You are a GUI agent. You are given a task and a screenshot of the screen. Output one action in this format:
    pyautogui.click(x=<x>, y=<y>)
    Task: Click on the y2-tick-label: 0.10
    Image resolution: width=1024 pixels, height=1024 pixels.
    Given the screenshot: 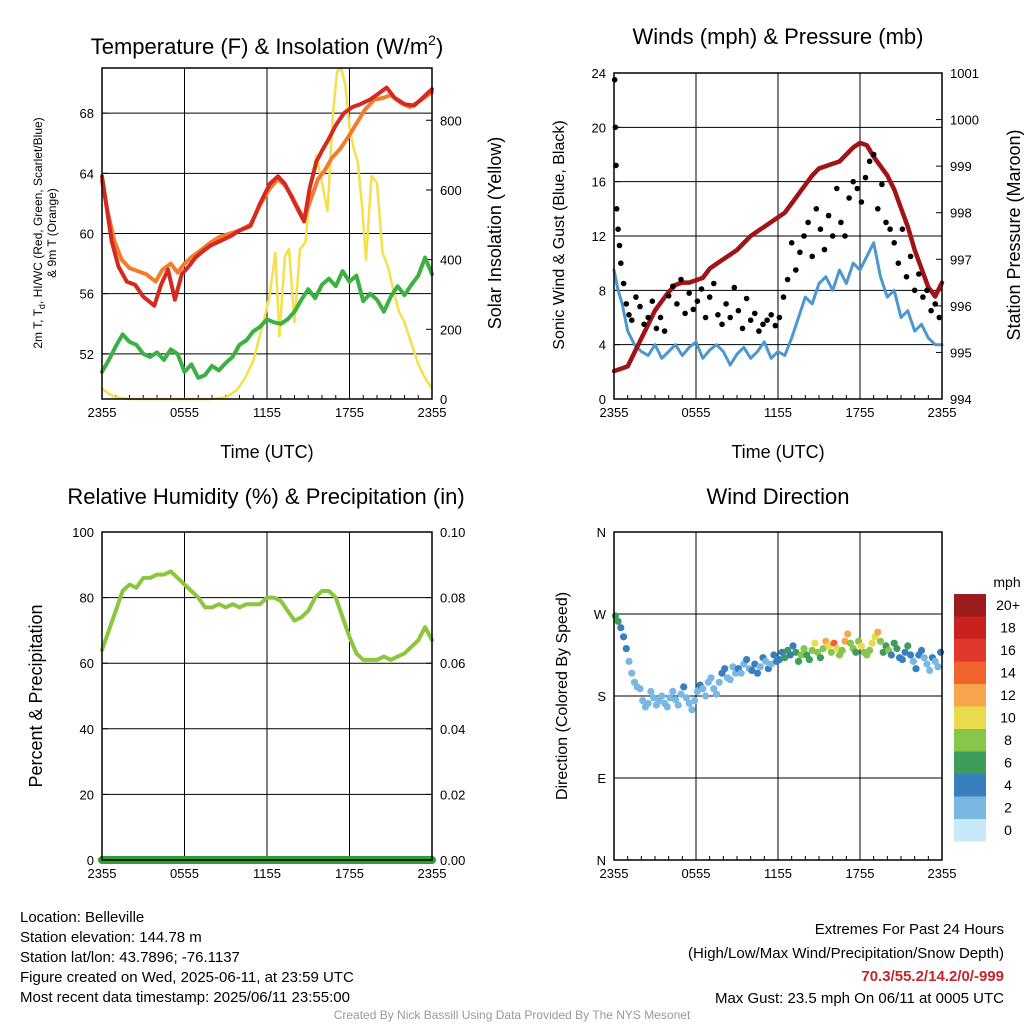 What is the action you would take?
    pyautogui.click(x=452, y=532)
    